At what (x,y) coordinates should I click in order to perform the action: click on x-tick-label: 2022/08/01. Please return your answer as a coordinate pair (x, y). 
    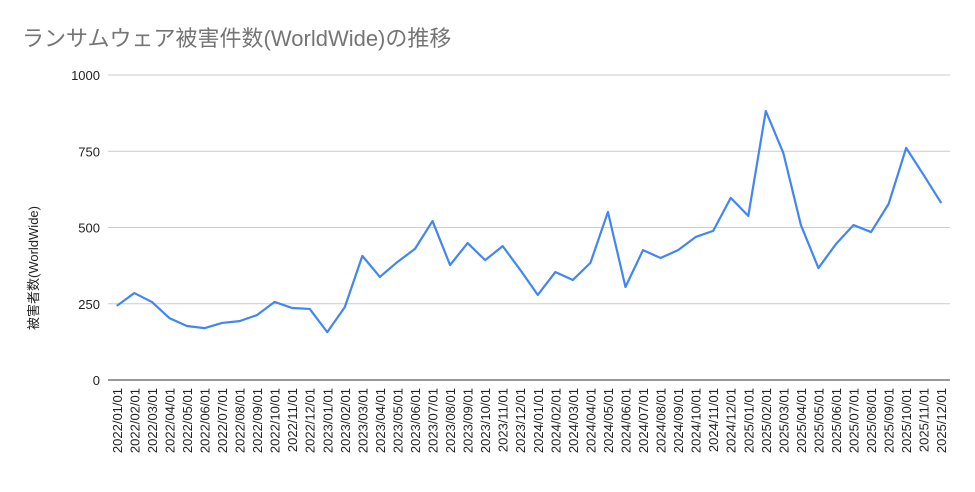
    Looking at the image, I should click on (240, 420).